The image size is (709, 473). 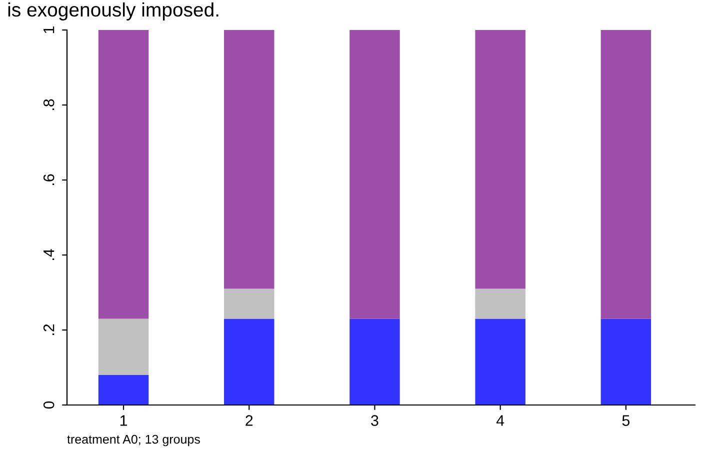 What do you see at coordinates (626, 420) in the screenshot?
I see `x-tick-label: 5` at bounding box center [626, 420].